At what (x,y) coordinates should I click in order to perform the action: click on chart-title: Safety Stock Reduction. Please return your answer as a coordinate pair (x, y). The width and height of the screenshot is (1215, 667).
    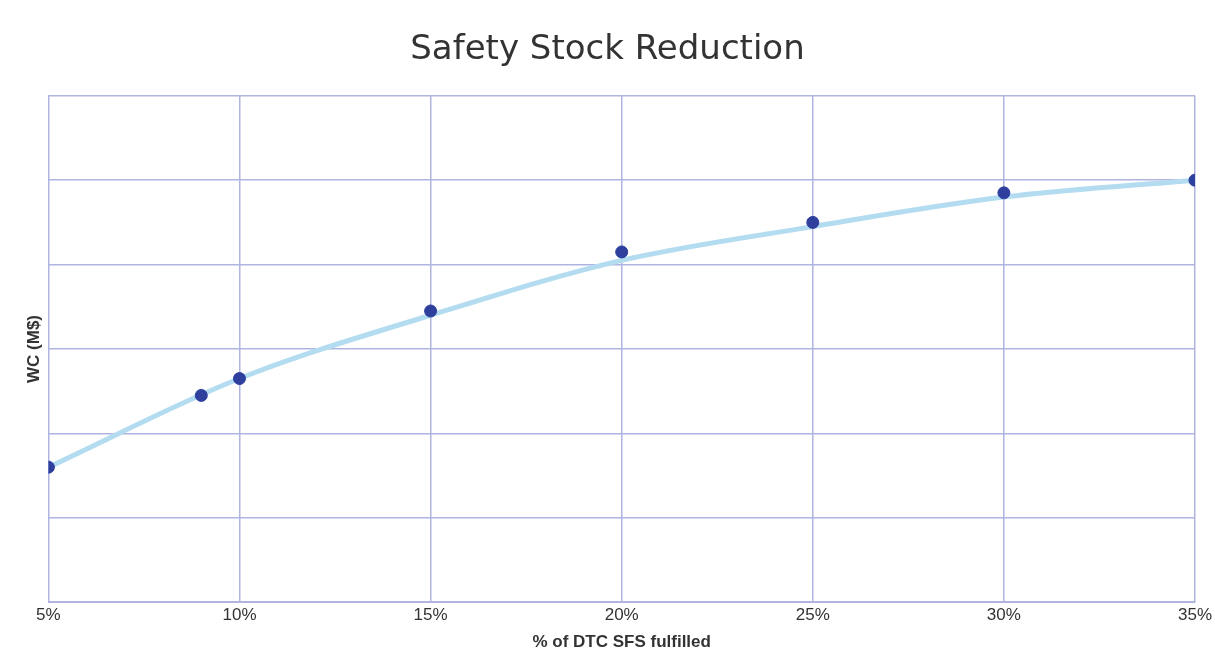
    Looking at the image, I should click on (607, 47).